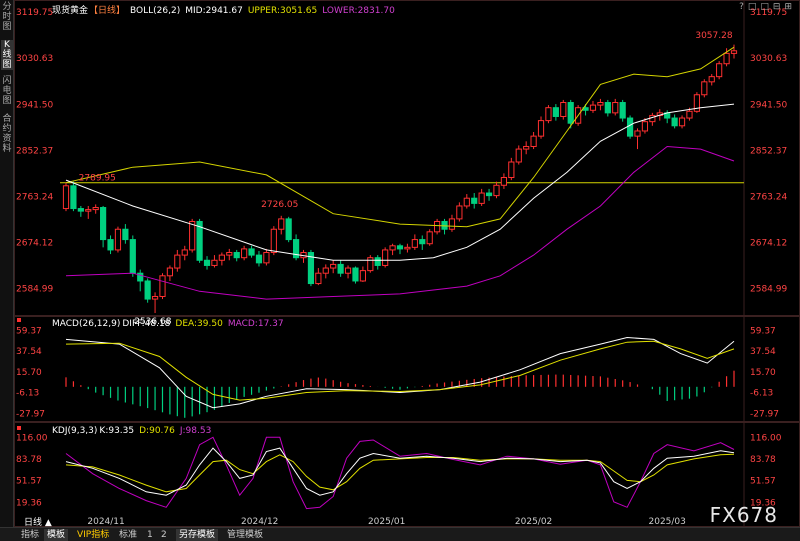  What do you see at coordinates (768, 244) in the screenshot?
I see `price-axis-label: 2674.12` at bounding box center [768, 244].